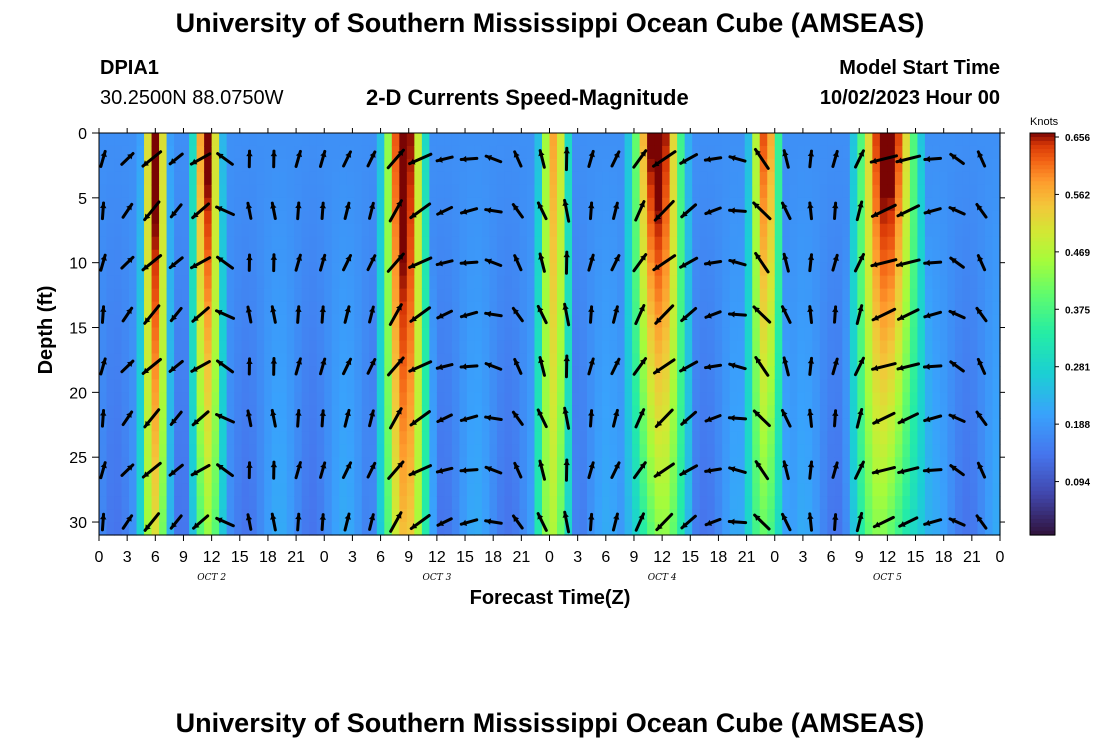  I want to click on x-tick-label: 0, so click(324, 557).